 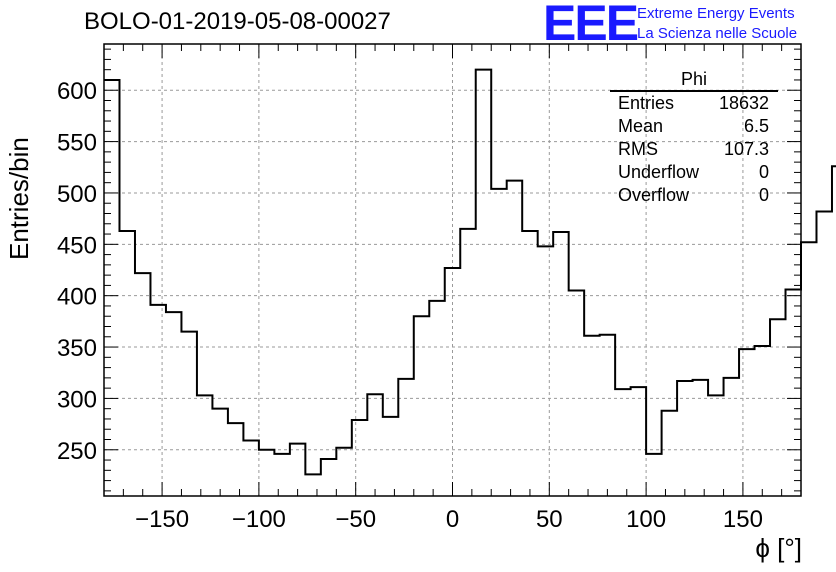 What do you see at coordinates (694, 149) in the screenshot?
I see `stats-row-rms: RMS 107.3` at bounding box center [694, 149].